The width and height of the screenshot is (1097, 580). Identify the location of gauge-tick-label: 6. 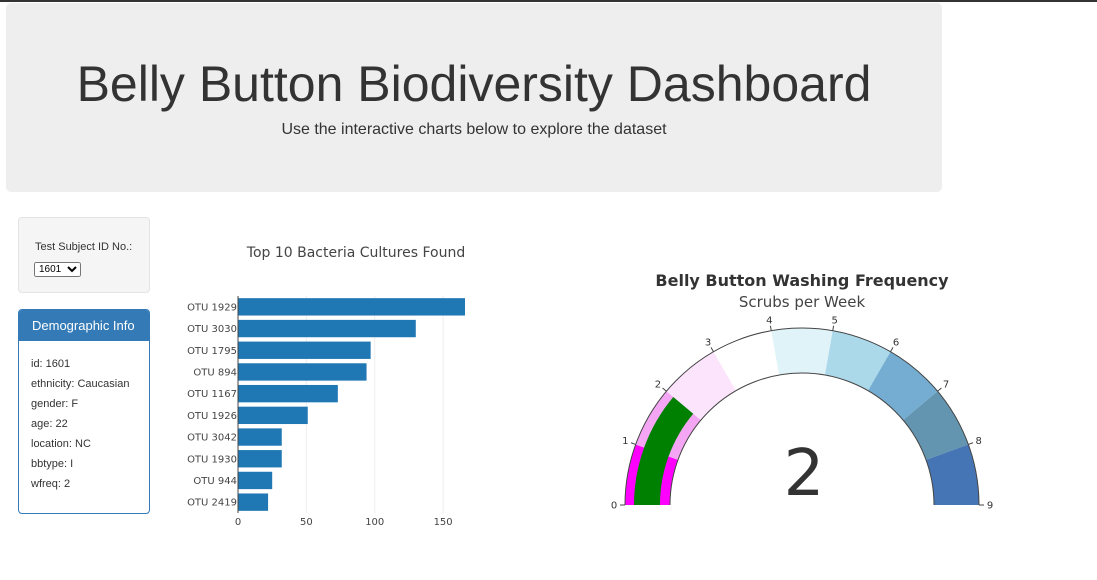
(896, 343).